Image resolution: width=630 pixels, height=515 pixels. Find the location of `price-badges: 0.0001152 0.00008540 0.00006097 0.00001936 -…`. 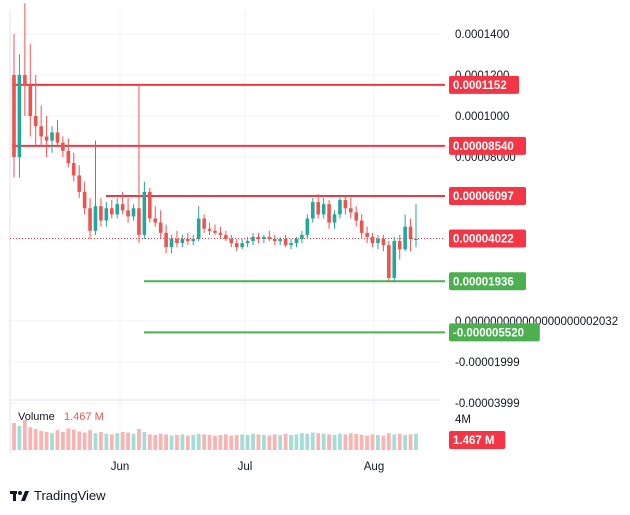

price-badges: 0.0001152 0.00008540 0.00006097 0.00001936 -… is located at coordinates (494, 262).